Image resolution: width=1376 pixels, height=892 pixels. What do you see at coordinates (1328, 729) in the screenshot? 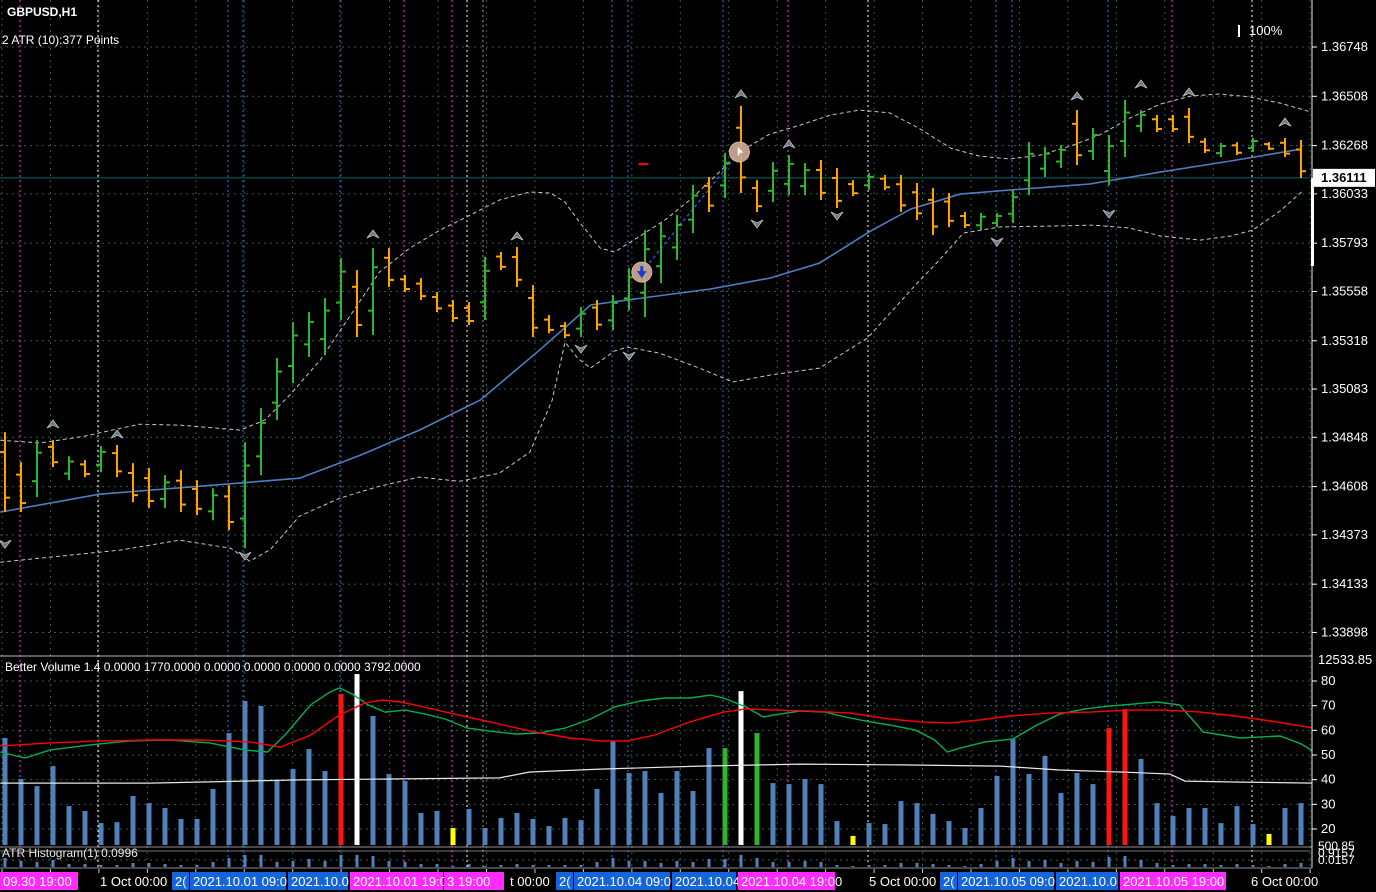
I see `volume-tick-label: 60` at bounding box center [1328, 729].